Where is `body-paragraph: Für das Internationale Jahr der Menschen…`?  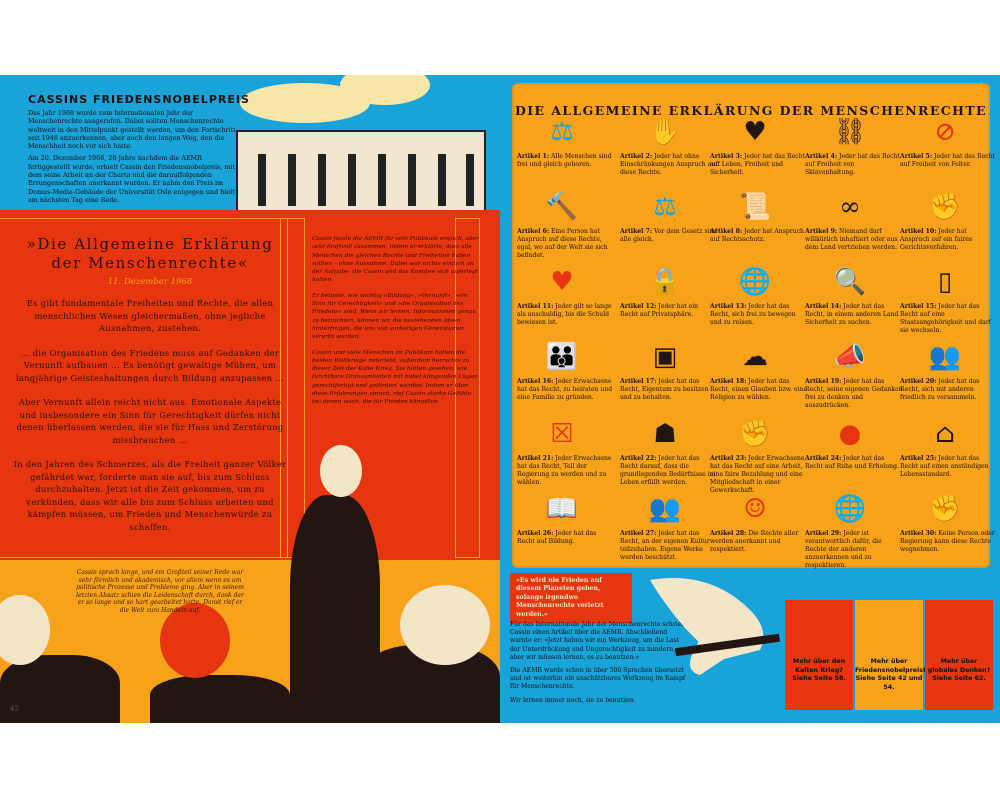 body-paragraph: Für das Internationale Jahr der Menschen… is located at coordinates (598, 641).